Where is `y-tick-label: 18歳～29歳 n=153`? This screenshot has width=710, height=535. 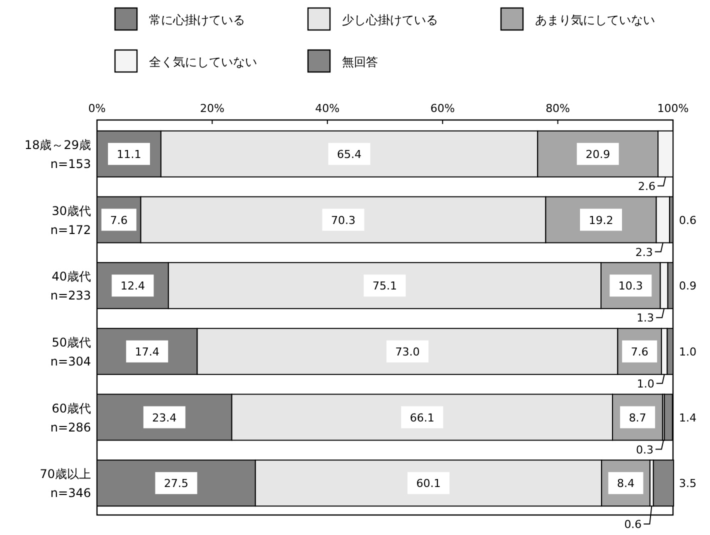 y-tick-label: 18歳～29歳 n=153 is located at coordinates (57, 154).